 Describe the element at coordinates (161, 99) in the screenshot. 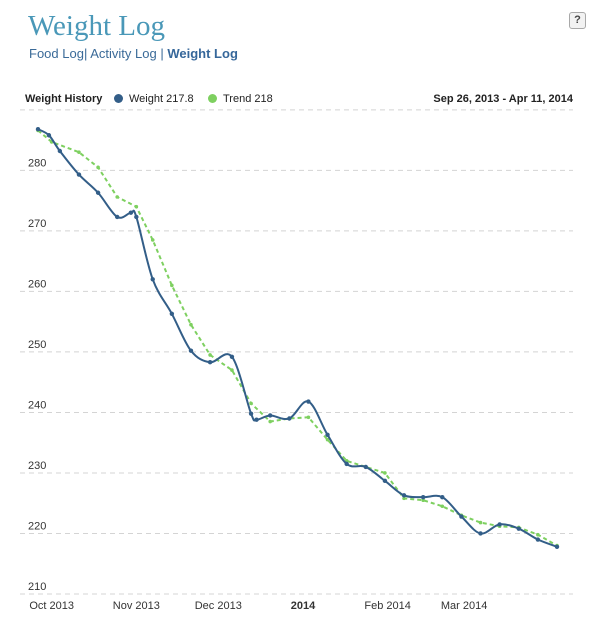

I see `legend-weight-label: Weight 217.8` at that location.